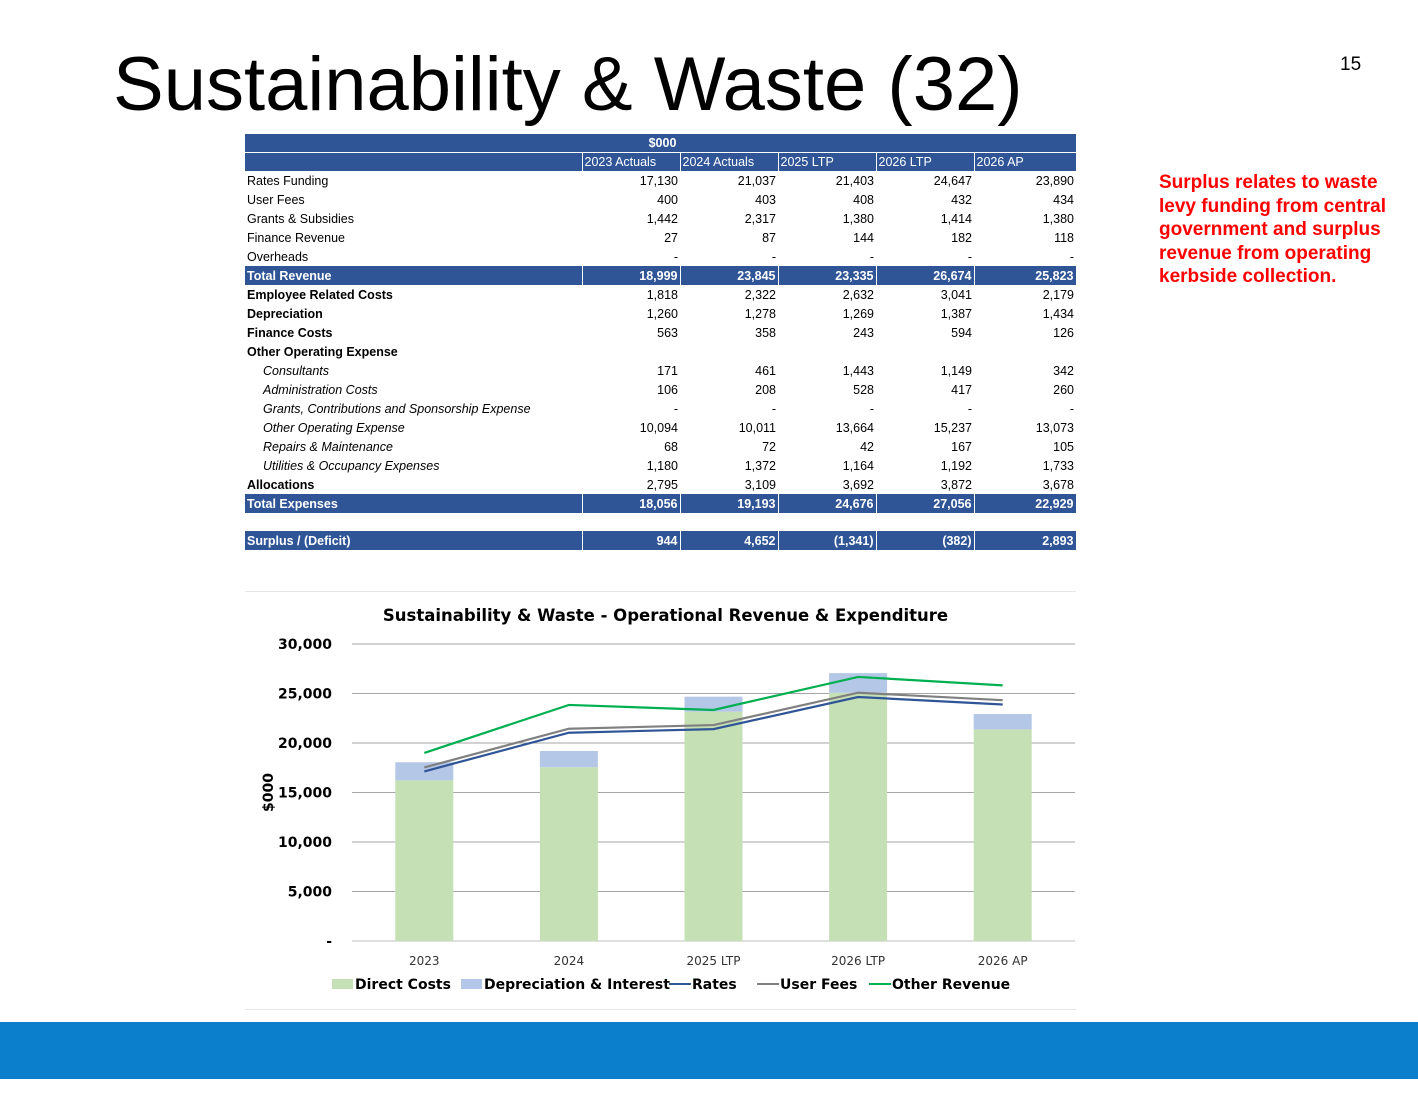 The width and height of the screenshot is (1418, 1095). Describe the element at coordinates (769, 237) in the screenshot. I see `row-value: 87` at that location.